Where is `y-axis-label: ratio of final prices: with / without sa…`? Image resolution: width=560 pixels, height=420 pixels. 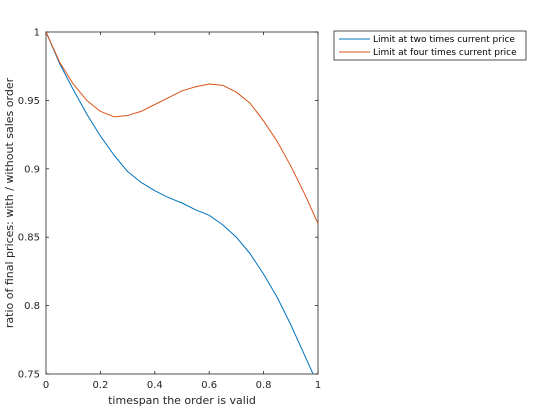 y-axis-label: ratio of final prices: with / without sa… is located at coordinates (9, 202).